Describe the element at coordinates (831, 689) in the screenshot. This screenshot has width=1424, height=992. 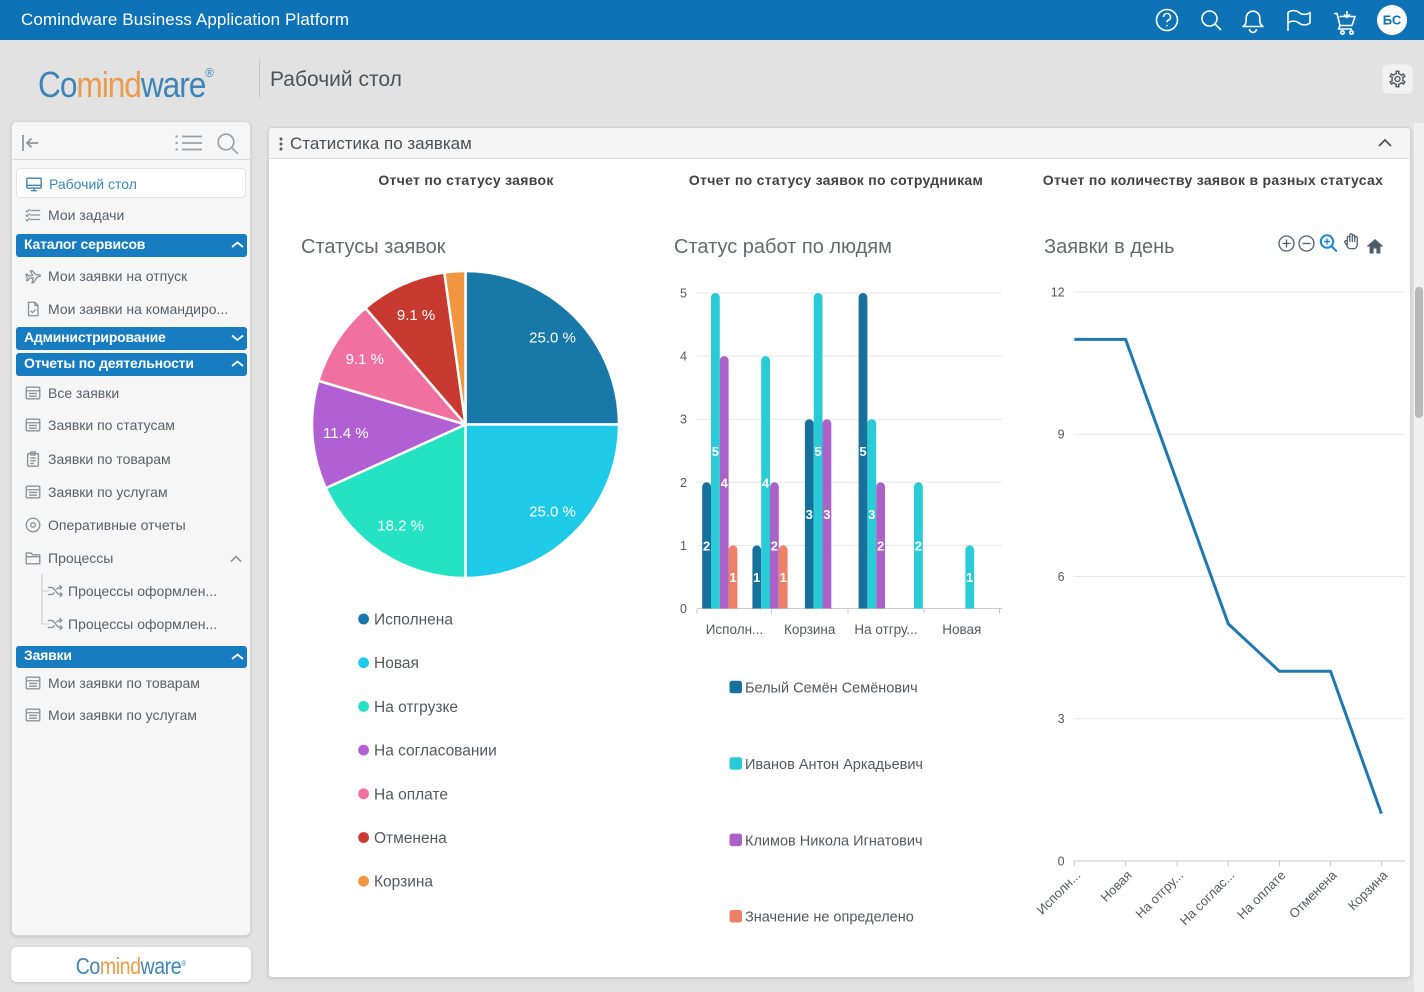
I see `svg-text: Белый Семён Семёнович` at that location.